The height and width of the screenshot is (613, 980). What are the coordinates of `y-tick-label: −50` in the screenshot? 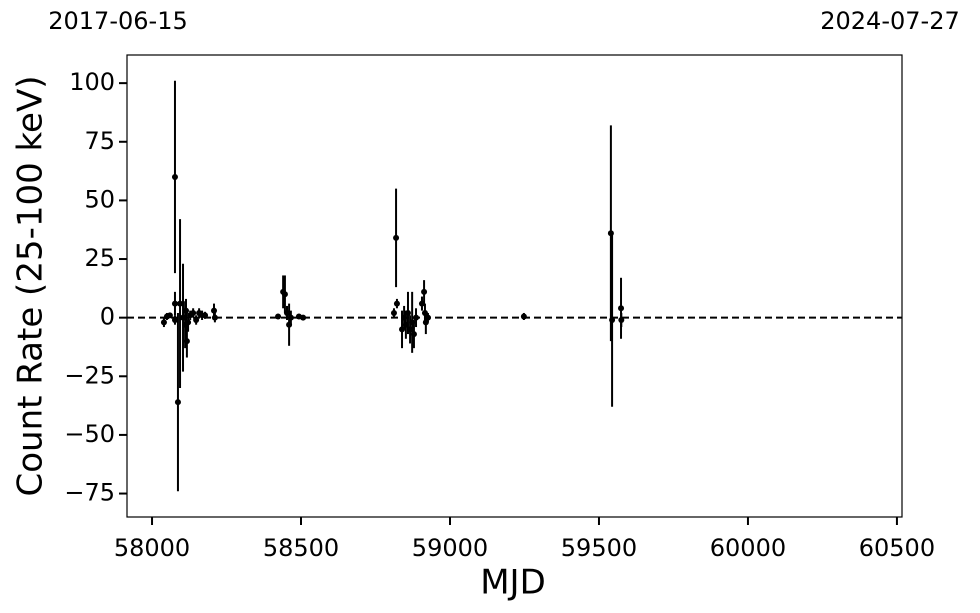 It's located at (89, 434).